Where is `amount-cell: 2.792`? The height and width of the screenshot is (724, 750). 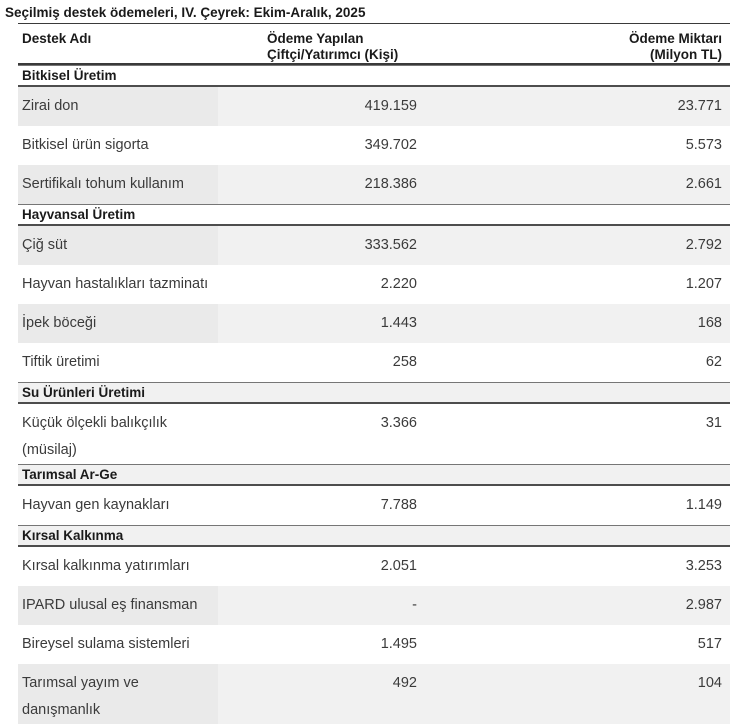
amount-cell: 2.792 is located at coordinates (592, 245).